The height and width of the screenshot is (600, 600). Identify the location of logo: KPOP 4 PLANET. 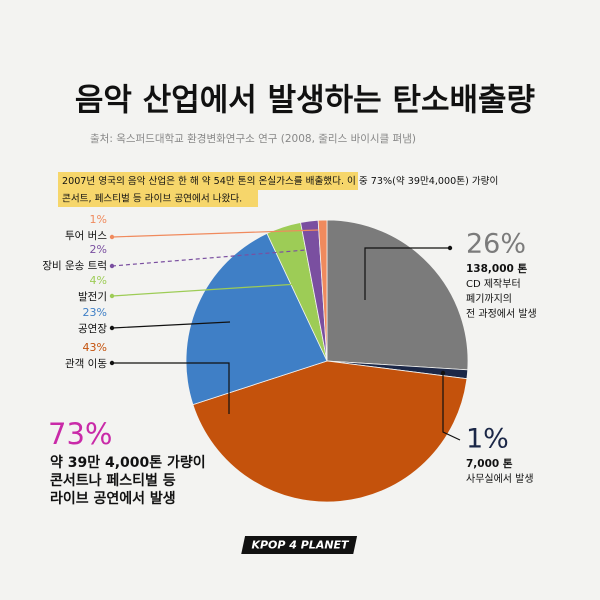
(300, 545).